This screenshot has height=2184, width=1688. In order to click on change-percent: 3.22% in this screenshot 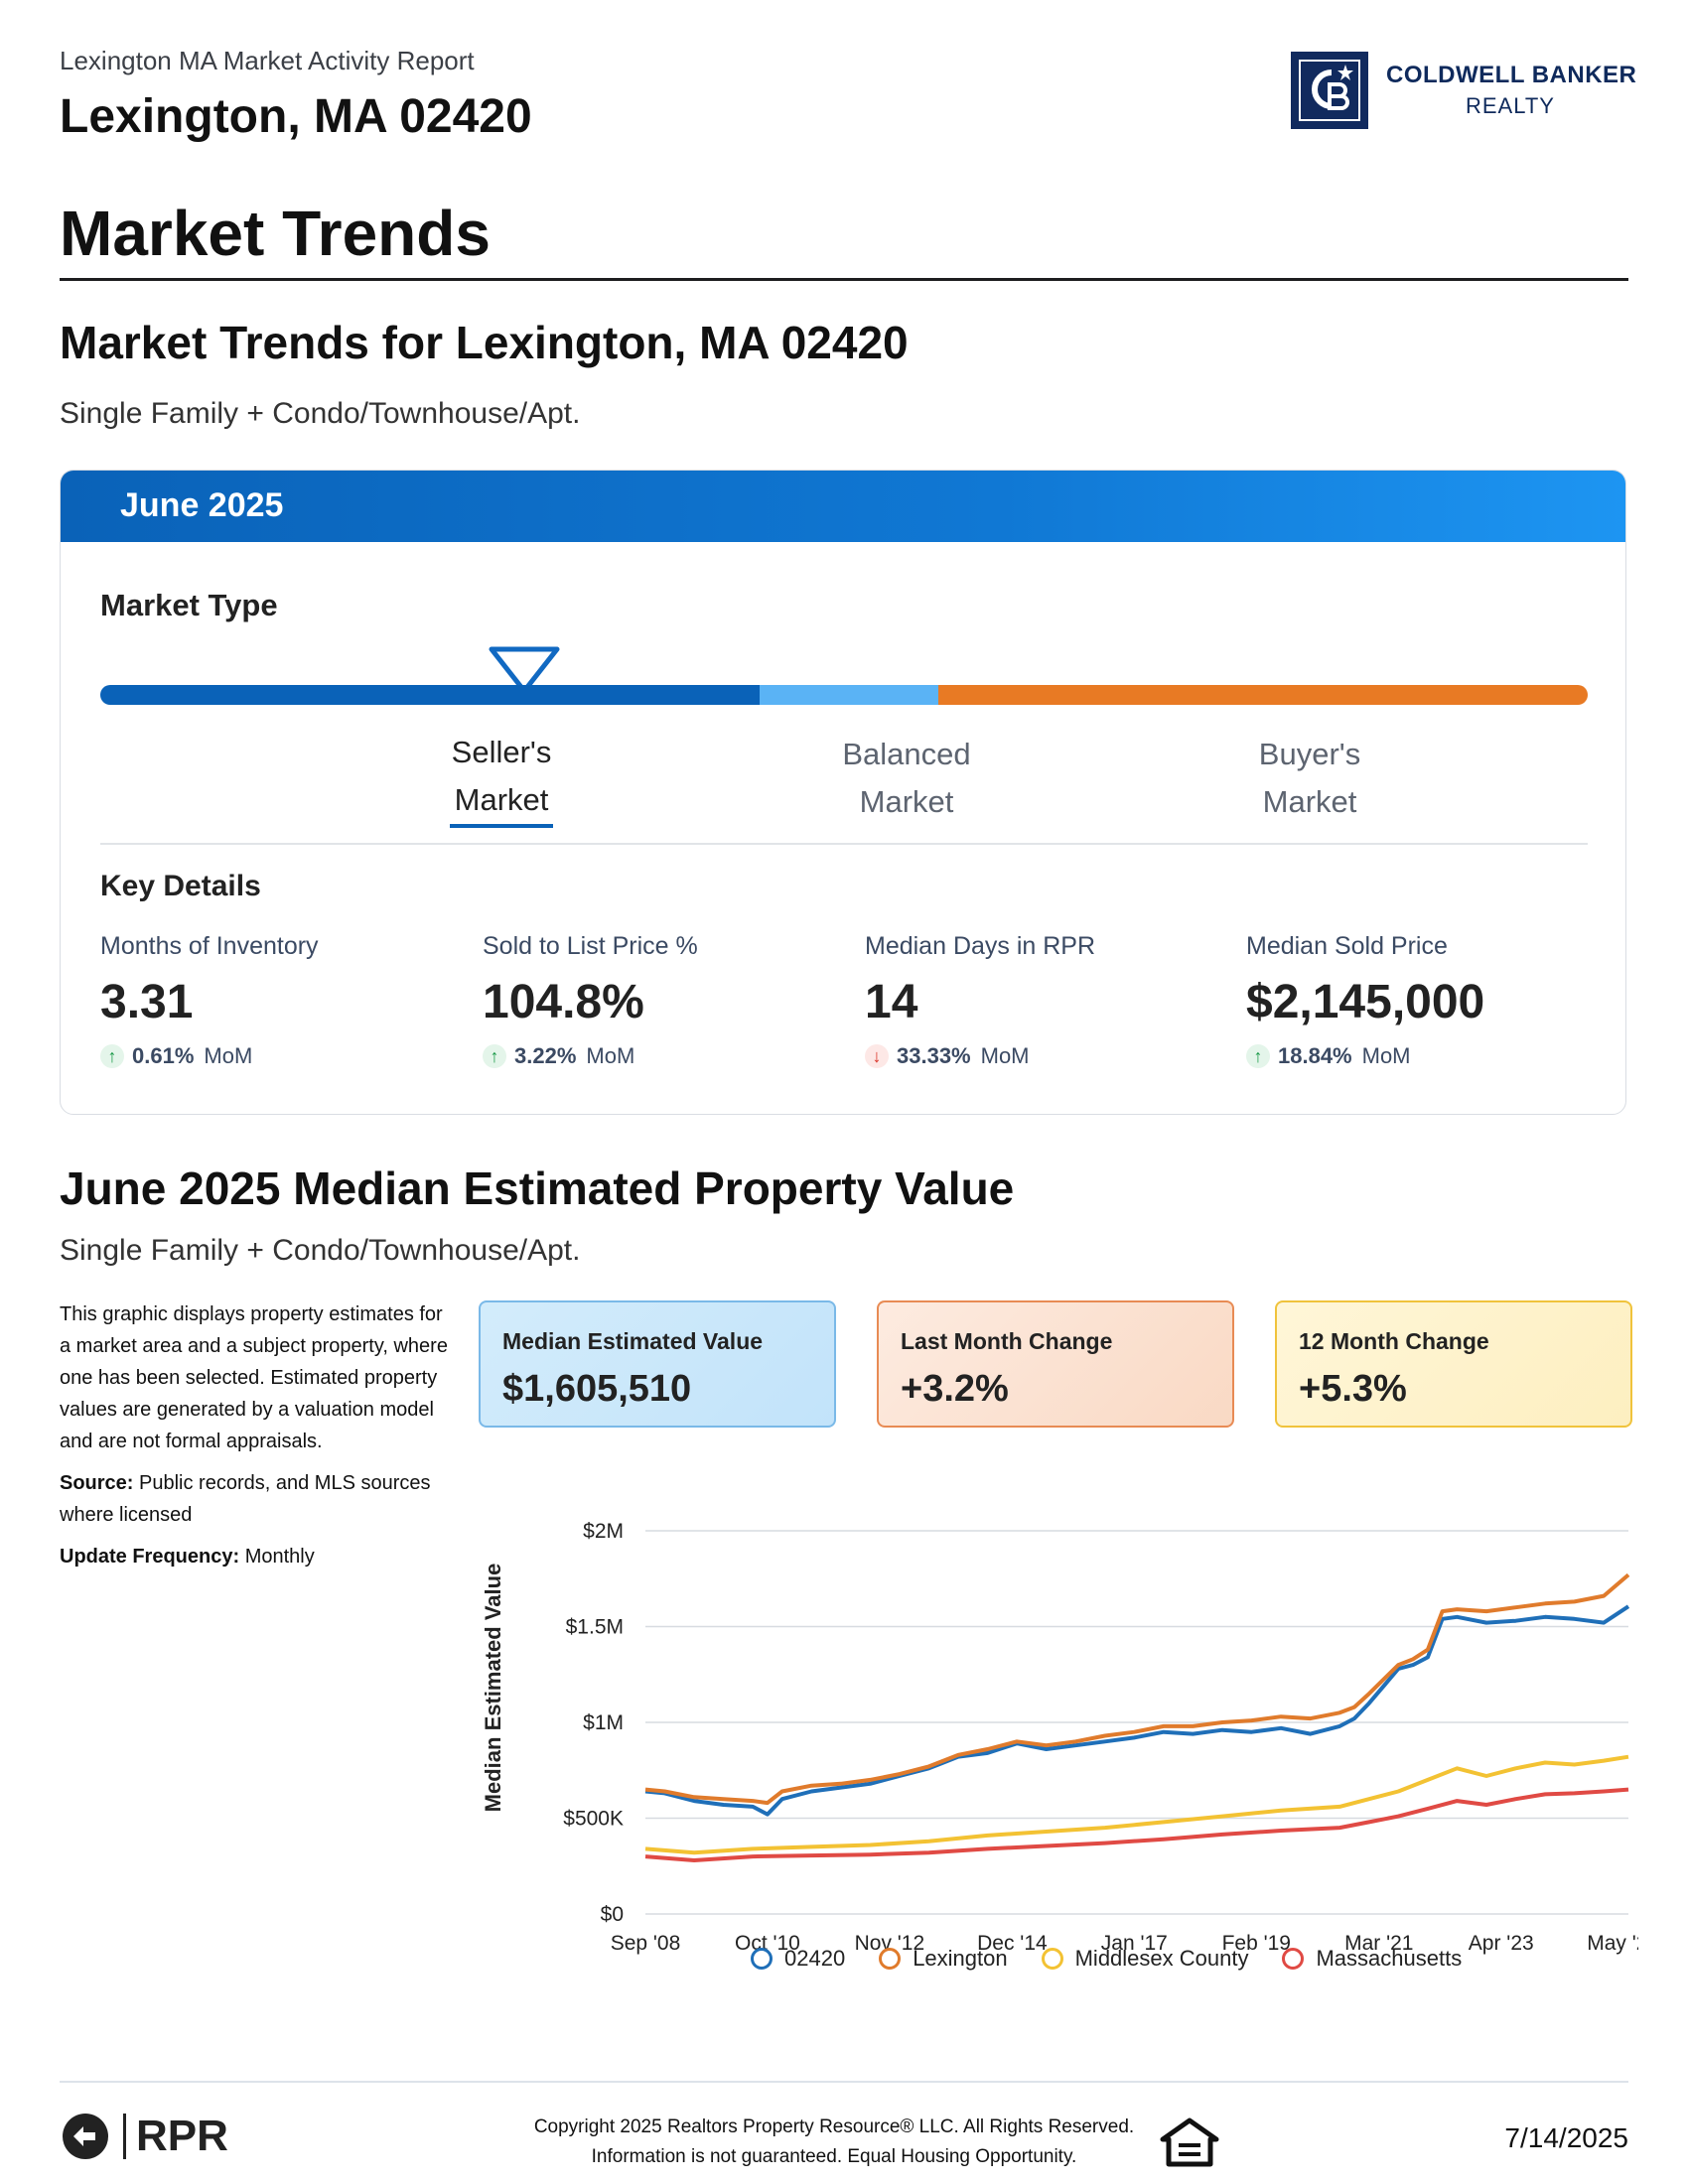, I will do `click(545, 1055)`.